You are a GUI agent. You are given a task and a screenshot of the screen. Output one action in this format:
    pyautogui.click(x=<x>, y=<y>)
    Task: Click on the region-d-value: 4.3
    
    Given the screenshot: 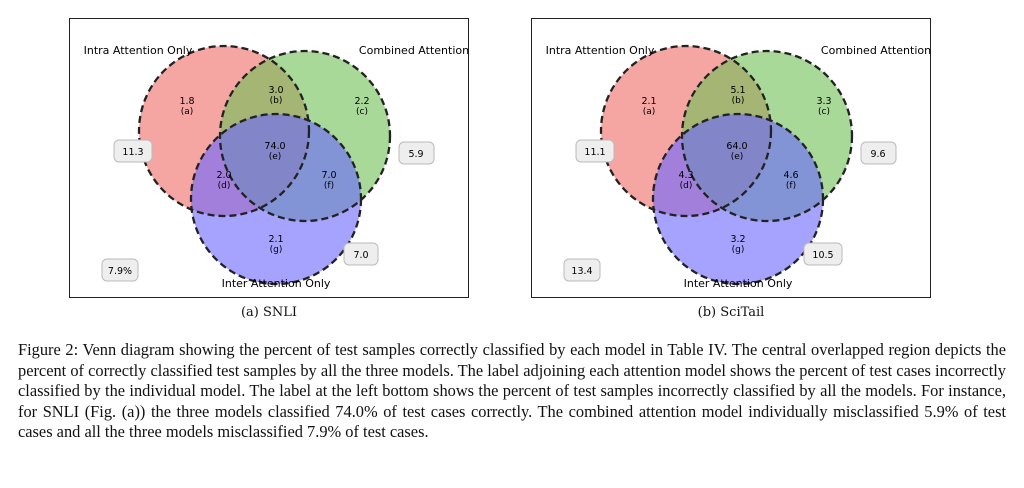 What is the action you would take?
    pyautogui.click(x=685, y=175)
    